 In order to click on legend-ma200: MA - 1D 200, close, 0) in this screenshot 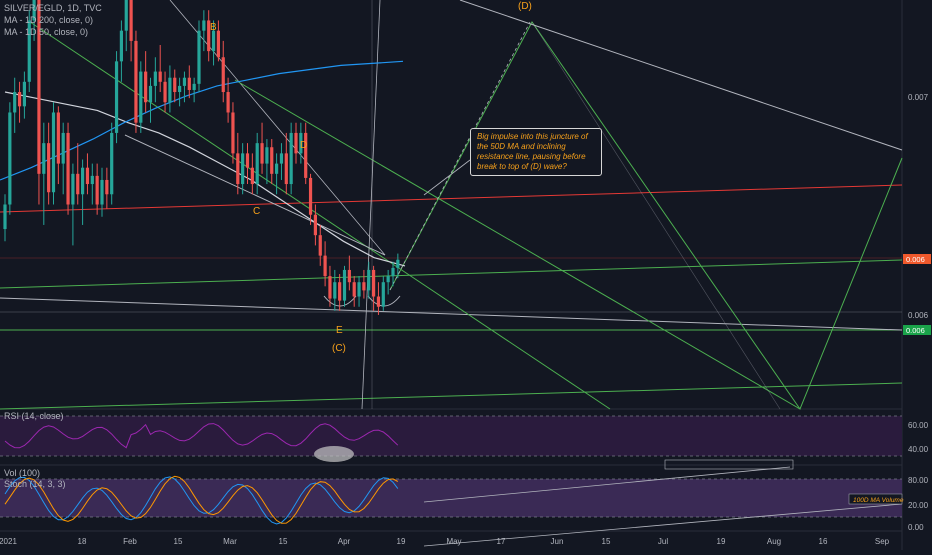, I will do `click(49, 20)`.